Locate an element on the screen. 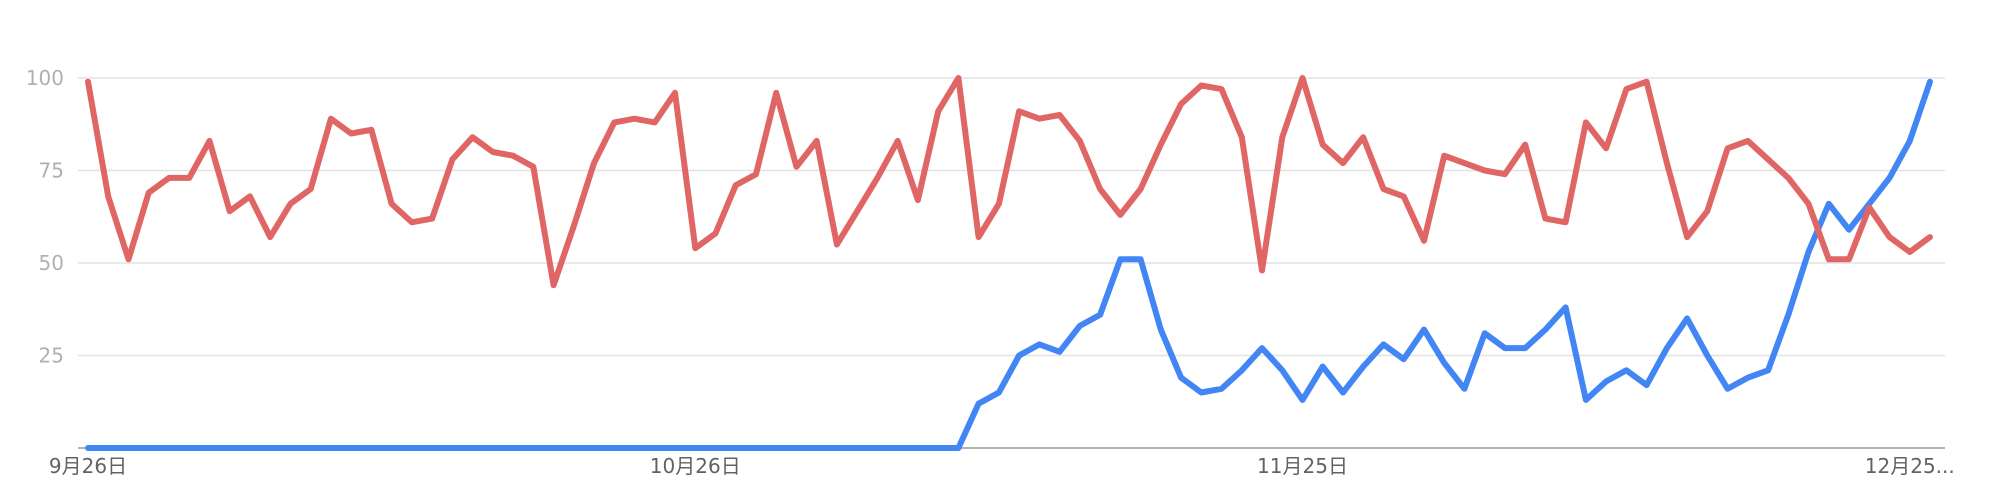  y-axis-tick-labels: 100 75 50 25 is located at coordinates (45, 217).